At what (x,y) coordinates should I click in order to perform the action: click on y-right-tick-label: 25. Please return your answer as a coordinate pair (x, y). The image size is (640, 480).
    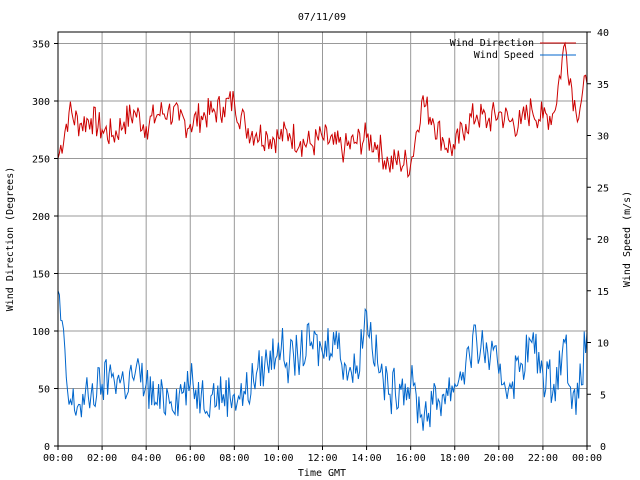
    Looking at the image, I should click on (603, 188).